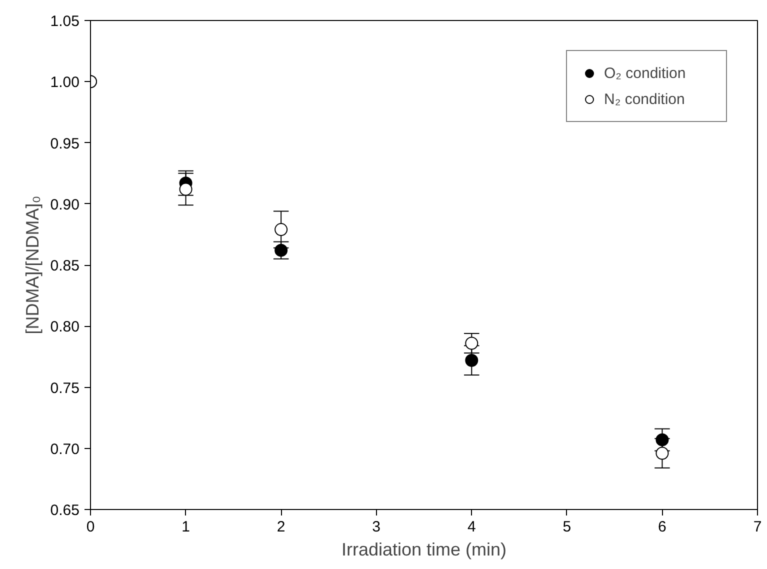  Describe the element at coordinates (32, 265) in the screenshot. I see `y-axis-title: [NDMA]/[NDMA]₀` at that location.